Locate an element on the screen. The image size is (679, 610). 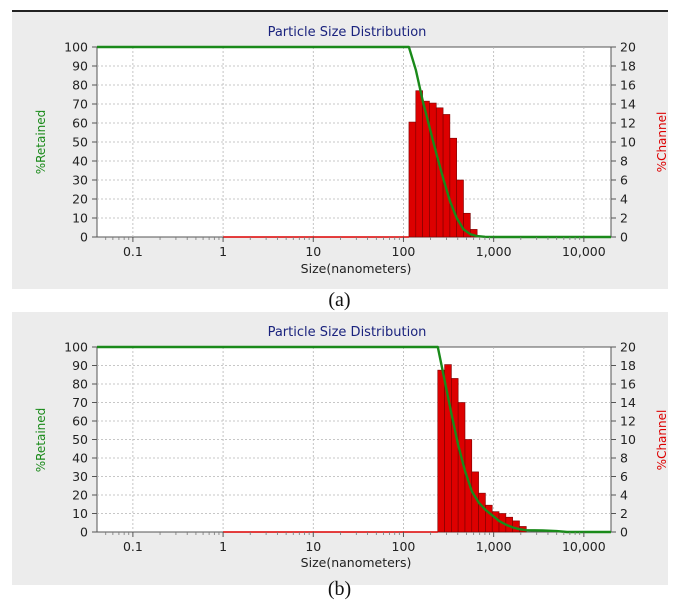
caption-b: (b) is located at coordinates (339, 589).